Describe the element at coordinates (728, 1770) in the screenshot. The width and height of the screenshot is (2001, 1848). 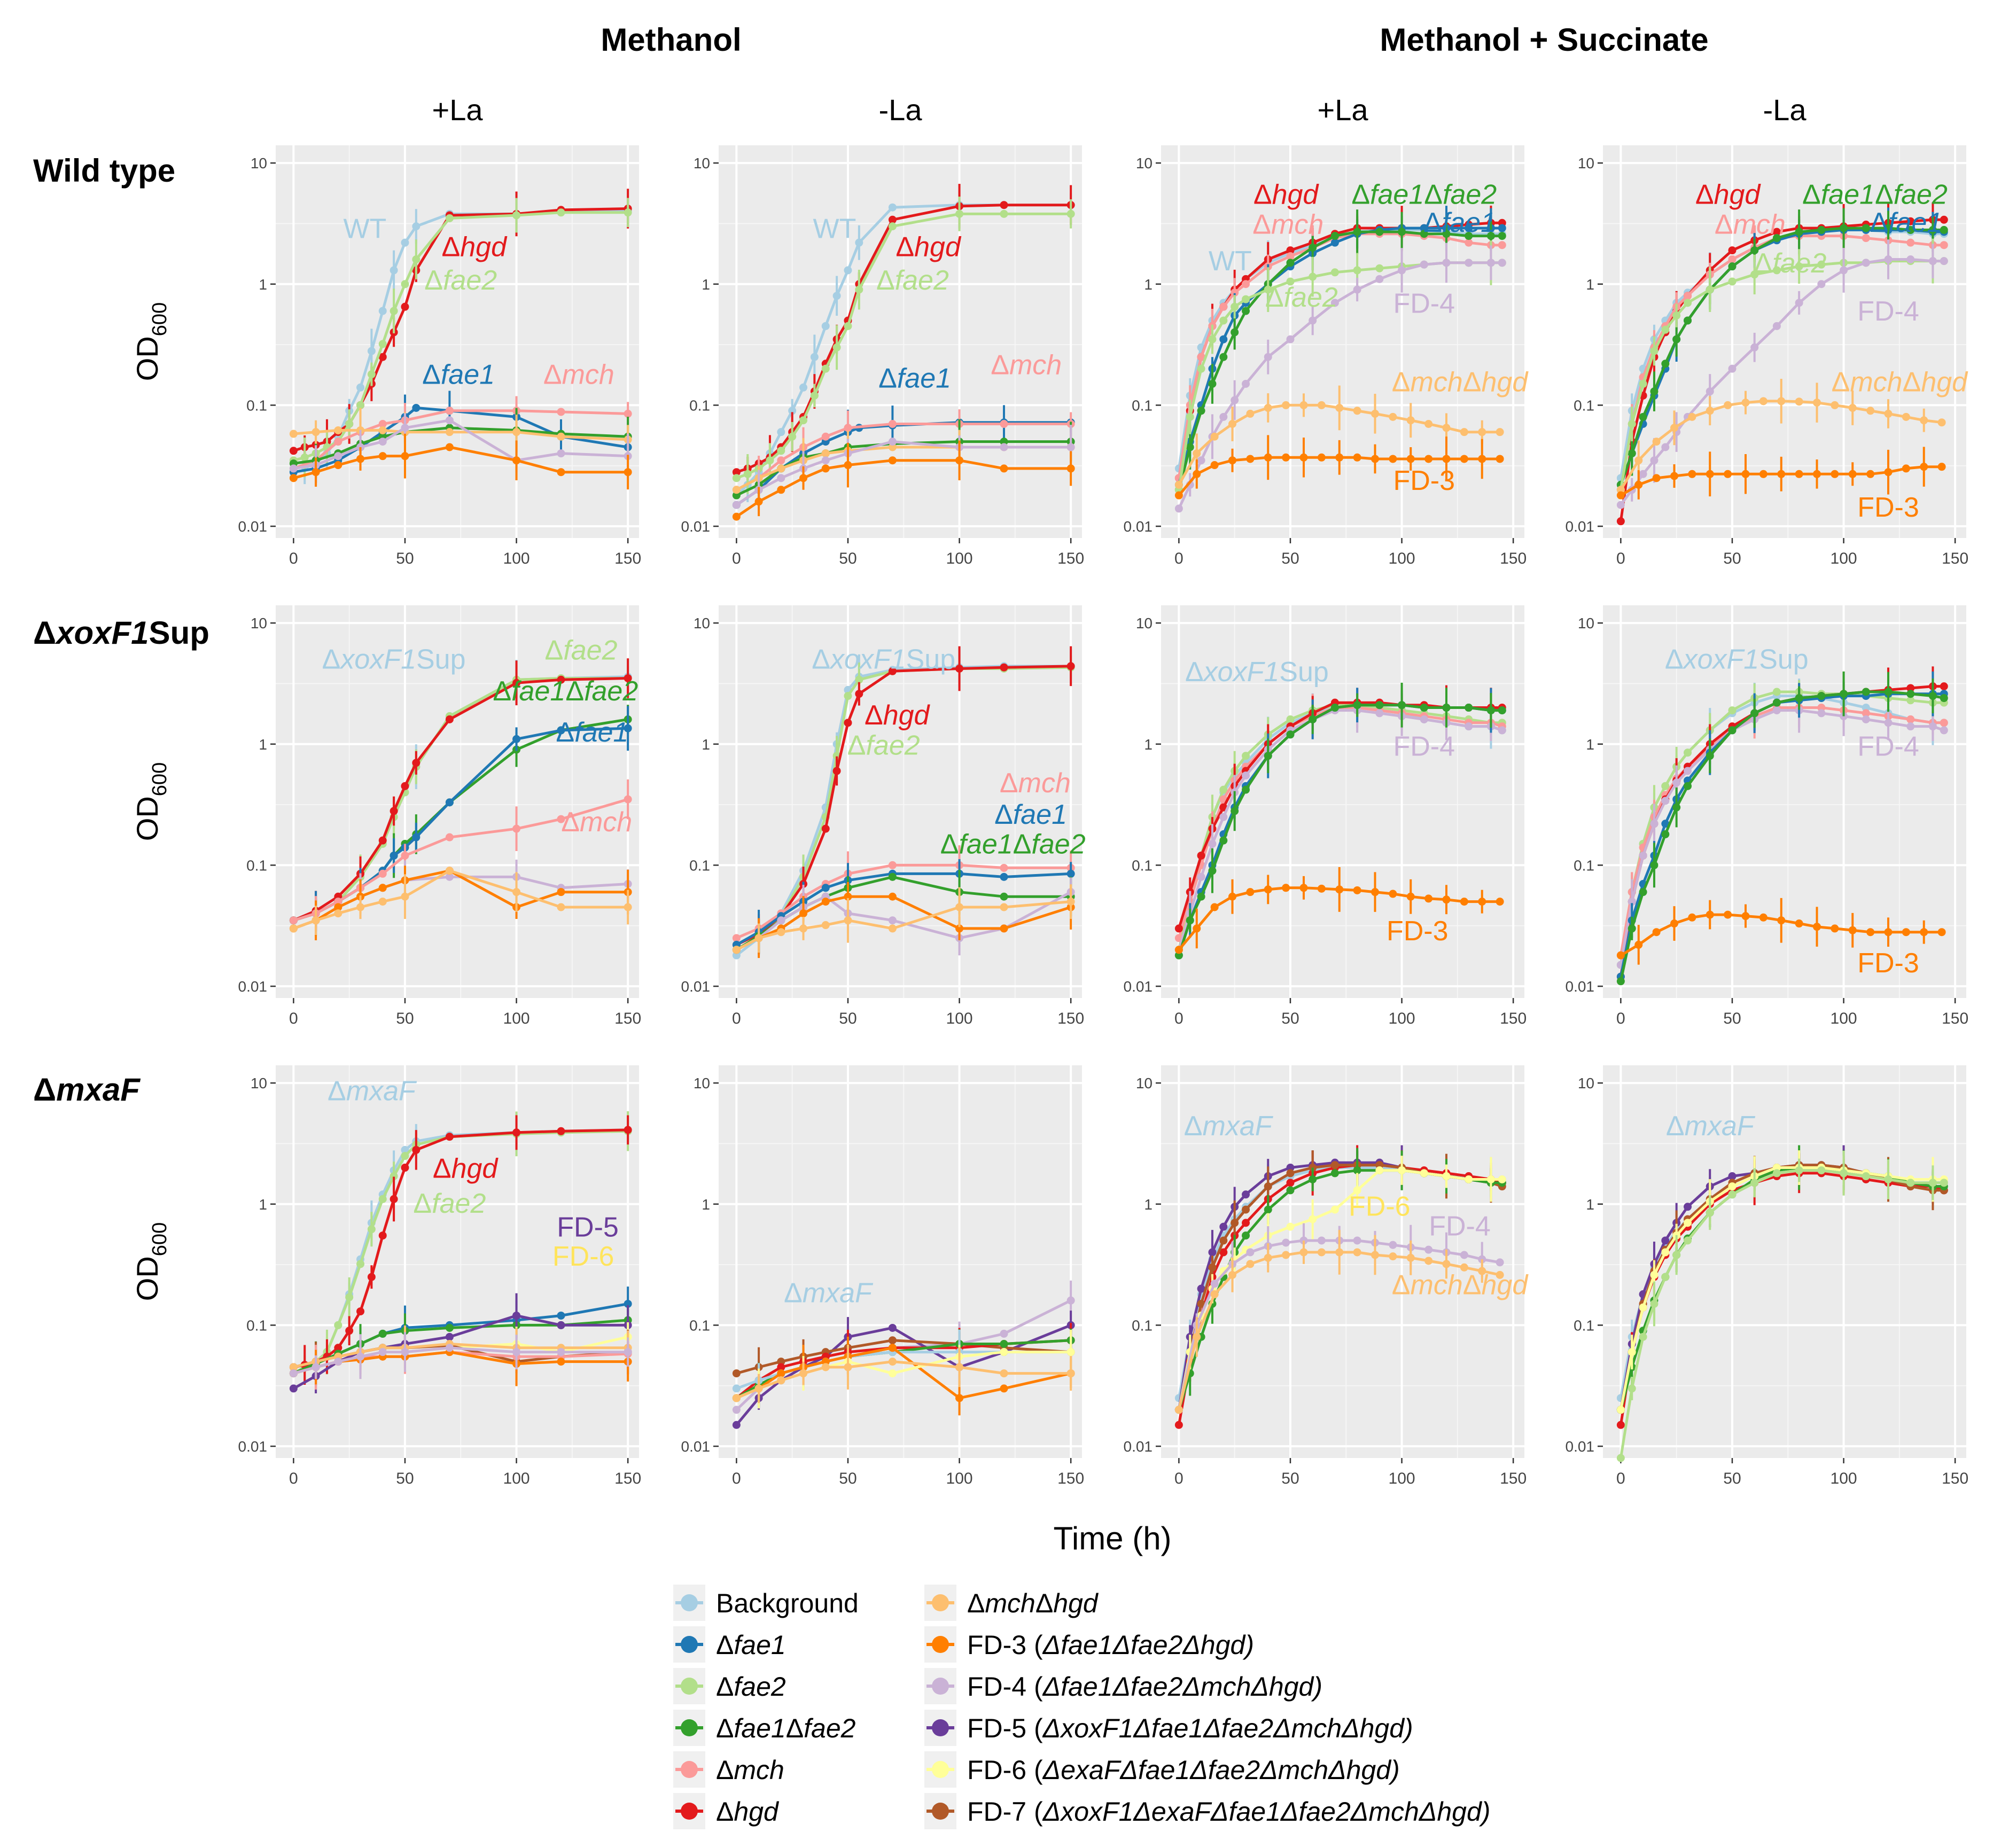
I see `legend-item-mch: Δmch` at that location.